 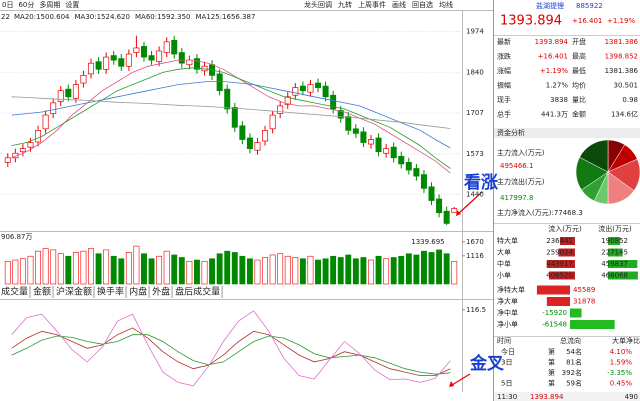 I want to click on indicator-tab: 盘后成交量, so click(x=197, y=292).